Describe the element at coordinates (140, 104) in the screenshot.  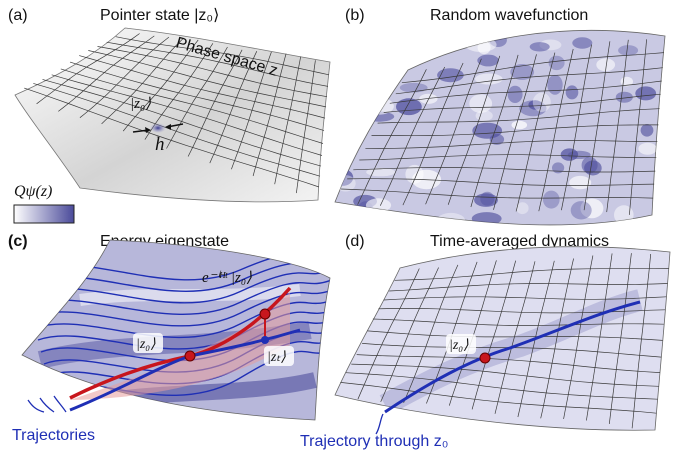
I see `ket-z0-label: |z₀⟩` at that location.